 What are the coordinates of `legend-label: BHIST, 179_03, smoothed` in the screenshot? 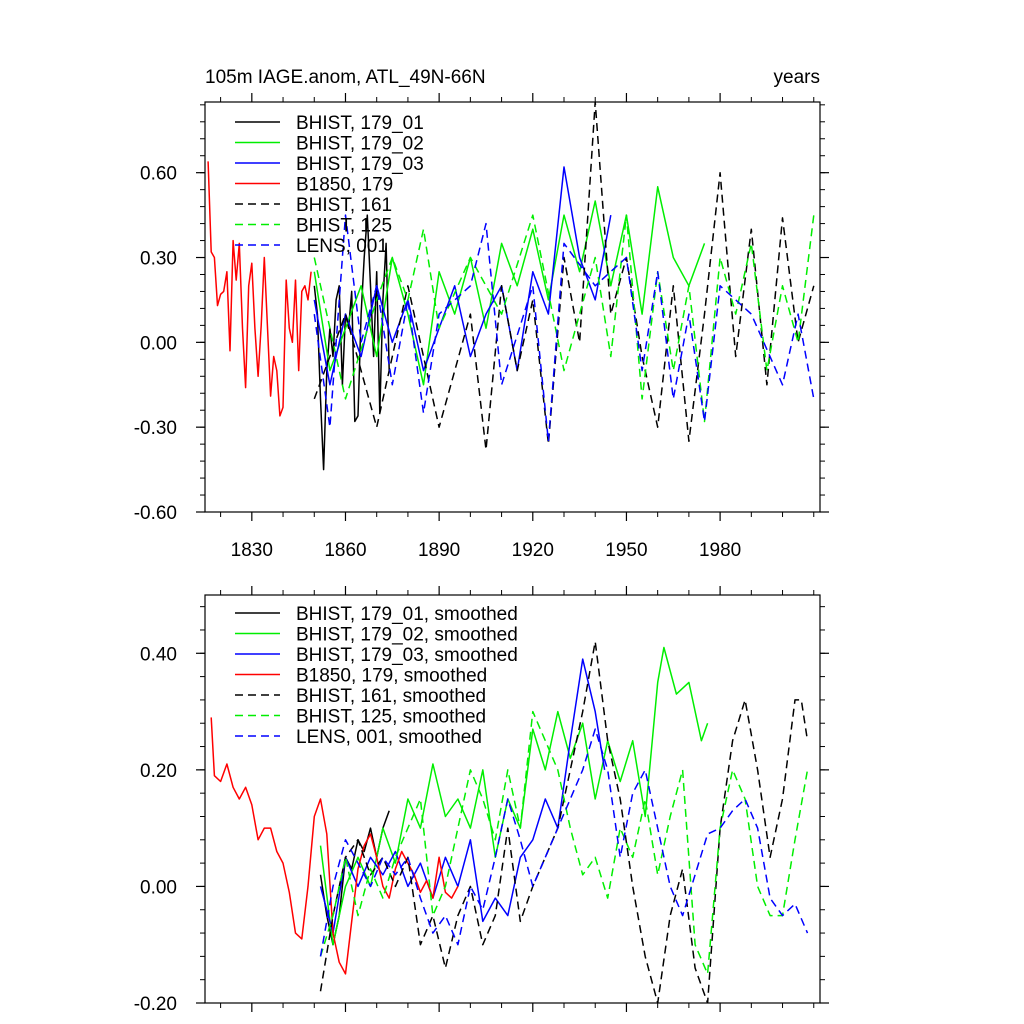 It's located at (407, 655).